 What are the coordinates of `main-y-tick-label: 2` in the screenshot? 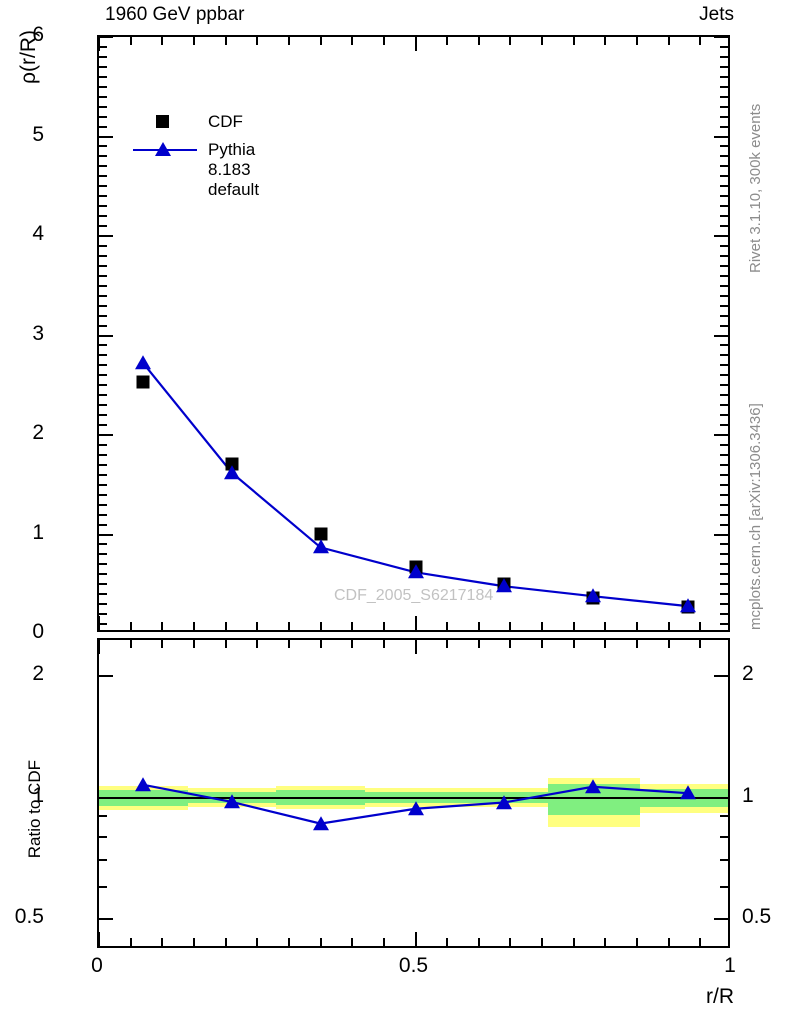 It's located at (38, 432).